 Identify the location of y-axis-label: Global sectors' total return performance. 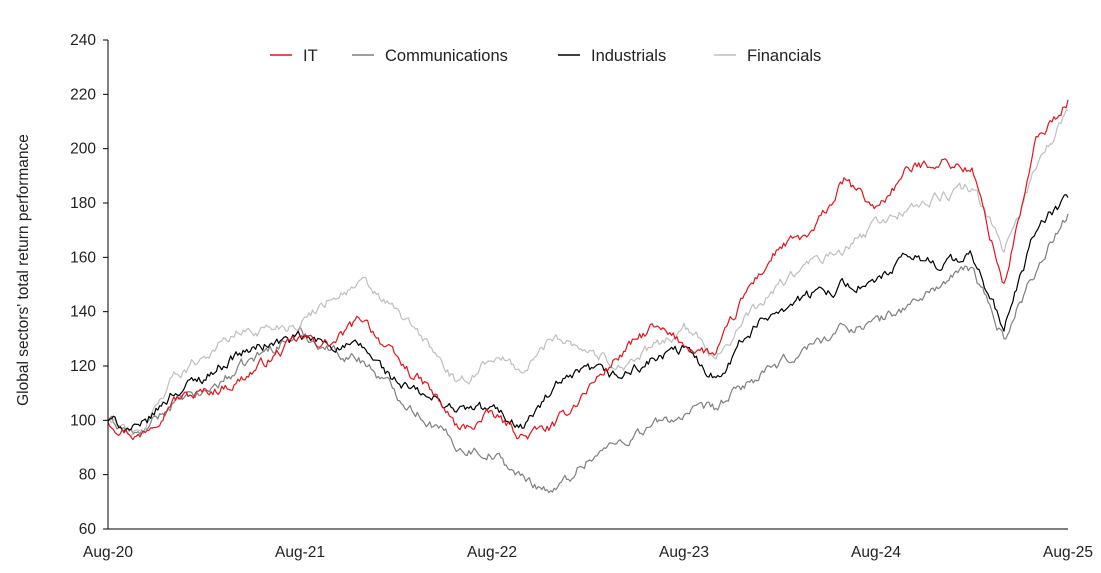
(23, 270).